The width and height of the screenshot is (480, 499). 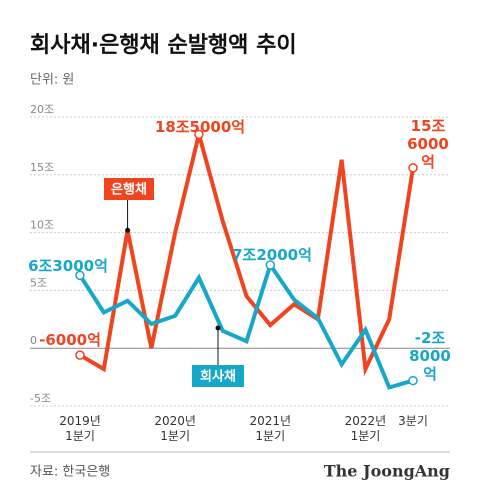 What do you see at coordinates (80, 428) in the screenshot?
I see `x-tick-label: 2019년 1분기` at bounding box center [80, 428].